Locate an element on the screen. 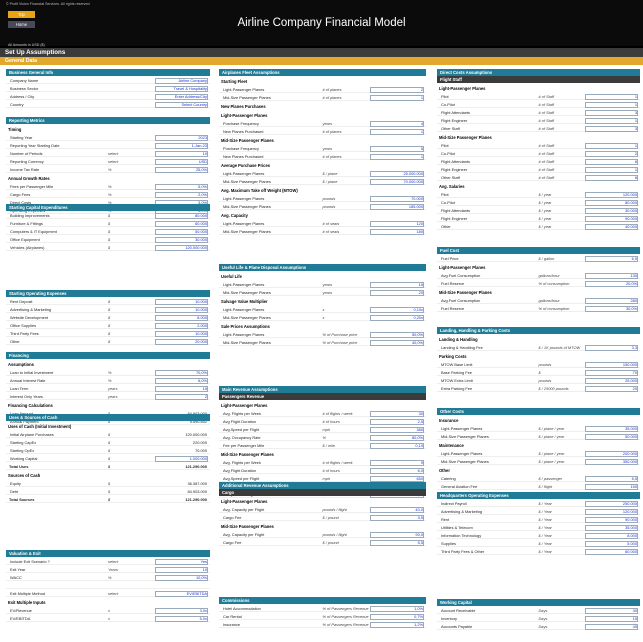  row-value: 185.000 is located at coordinates (415, 206).